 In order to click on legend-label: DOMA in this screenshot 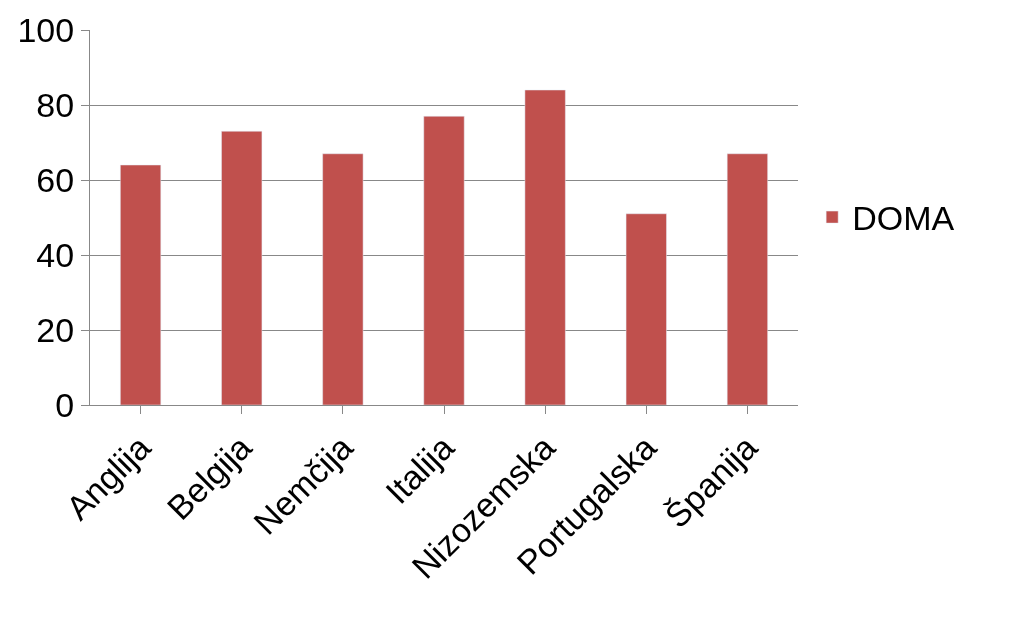, I will do `click(903, 218)`.